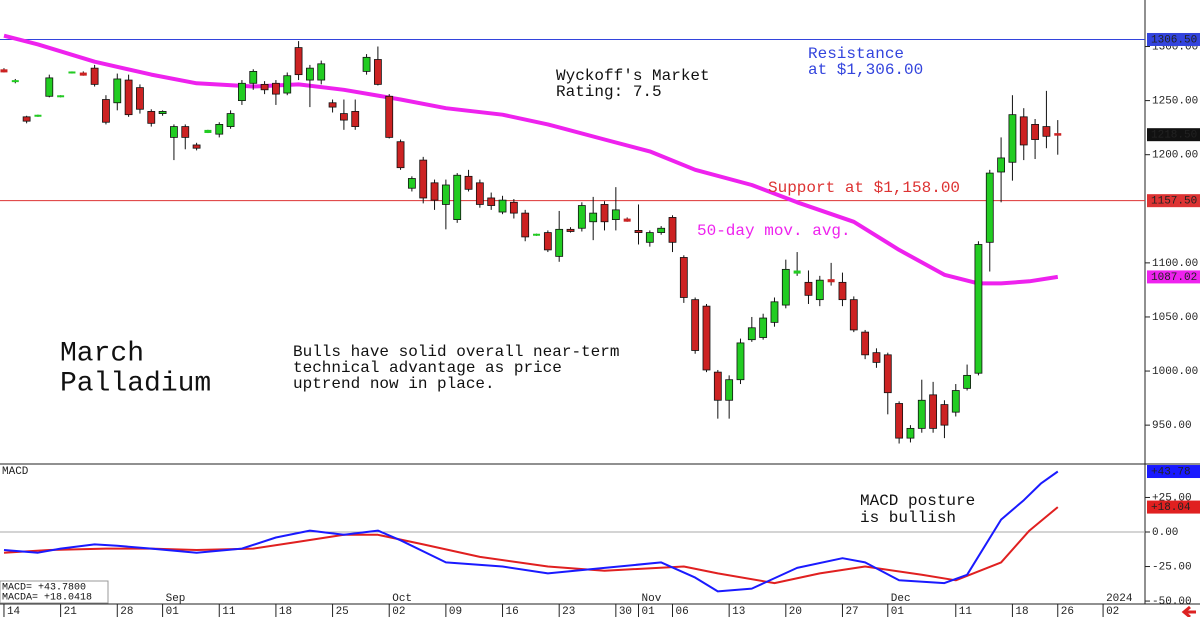  What do you see at coordinates (1165, 533) in the screenshot?
I see `y-tick-label: 0.00` at bounding box center [1165, 533].